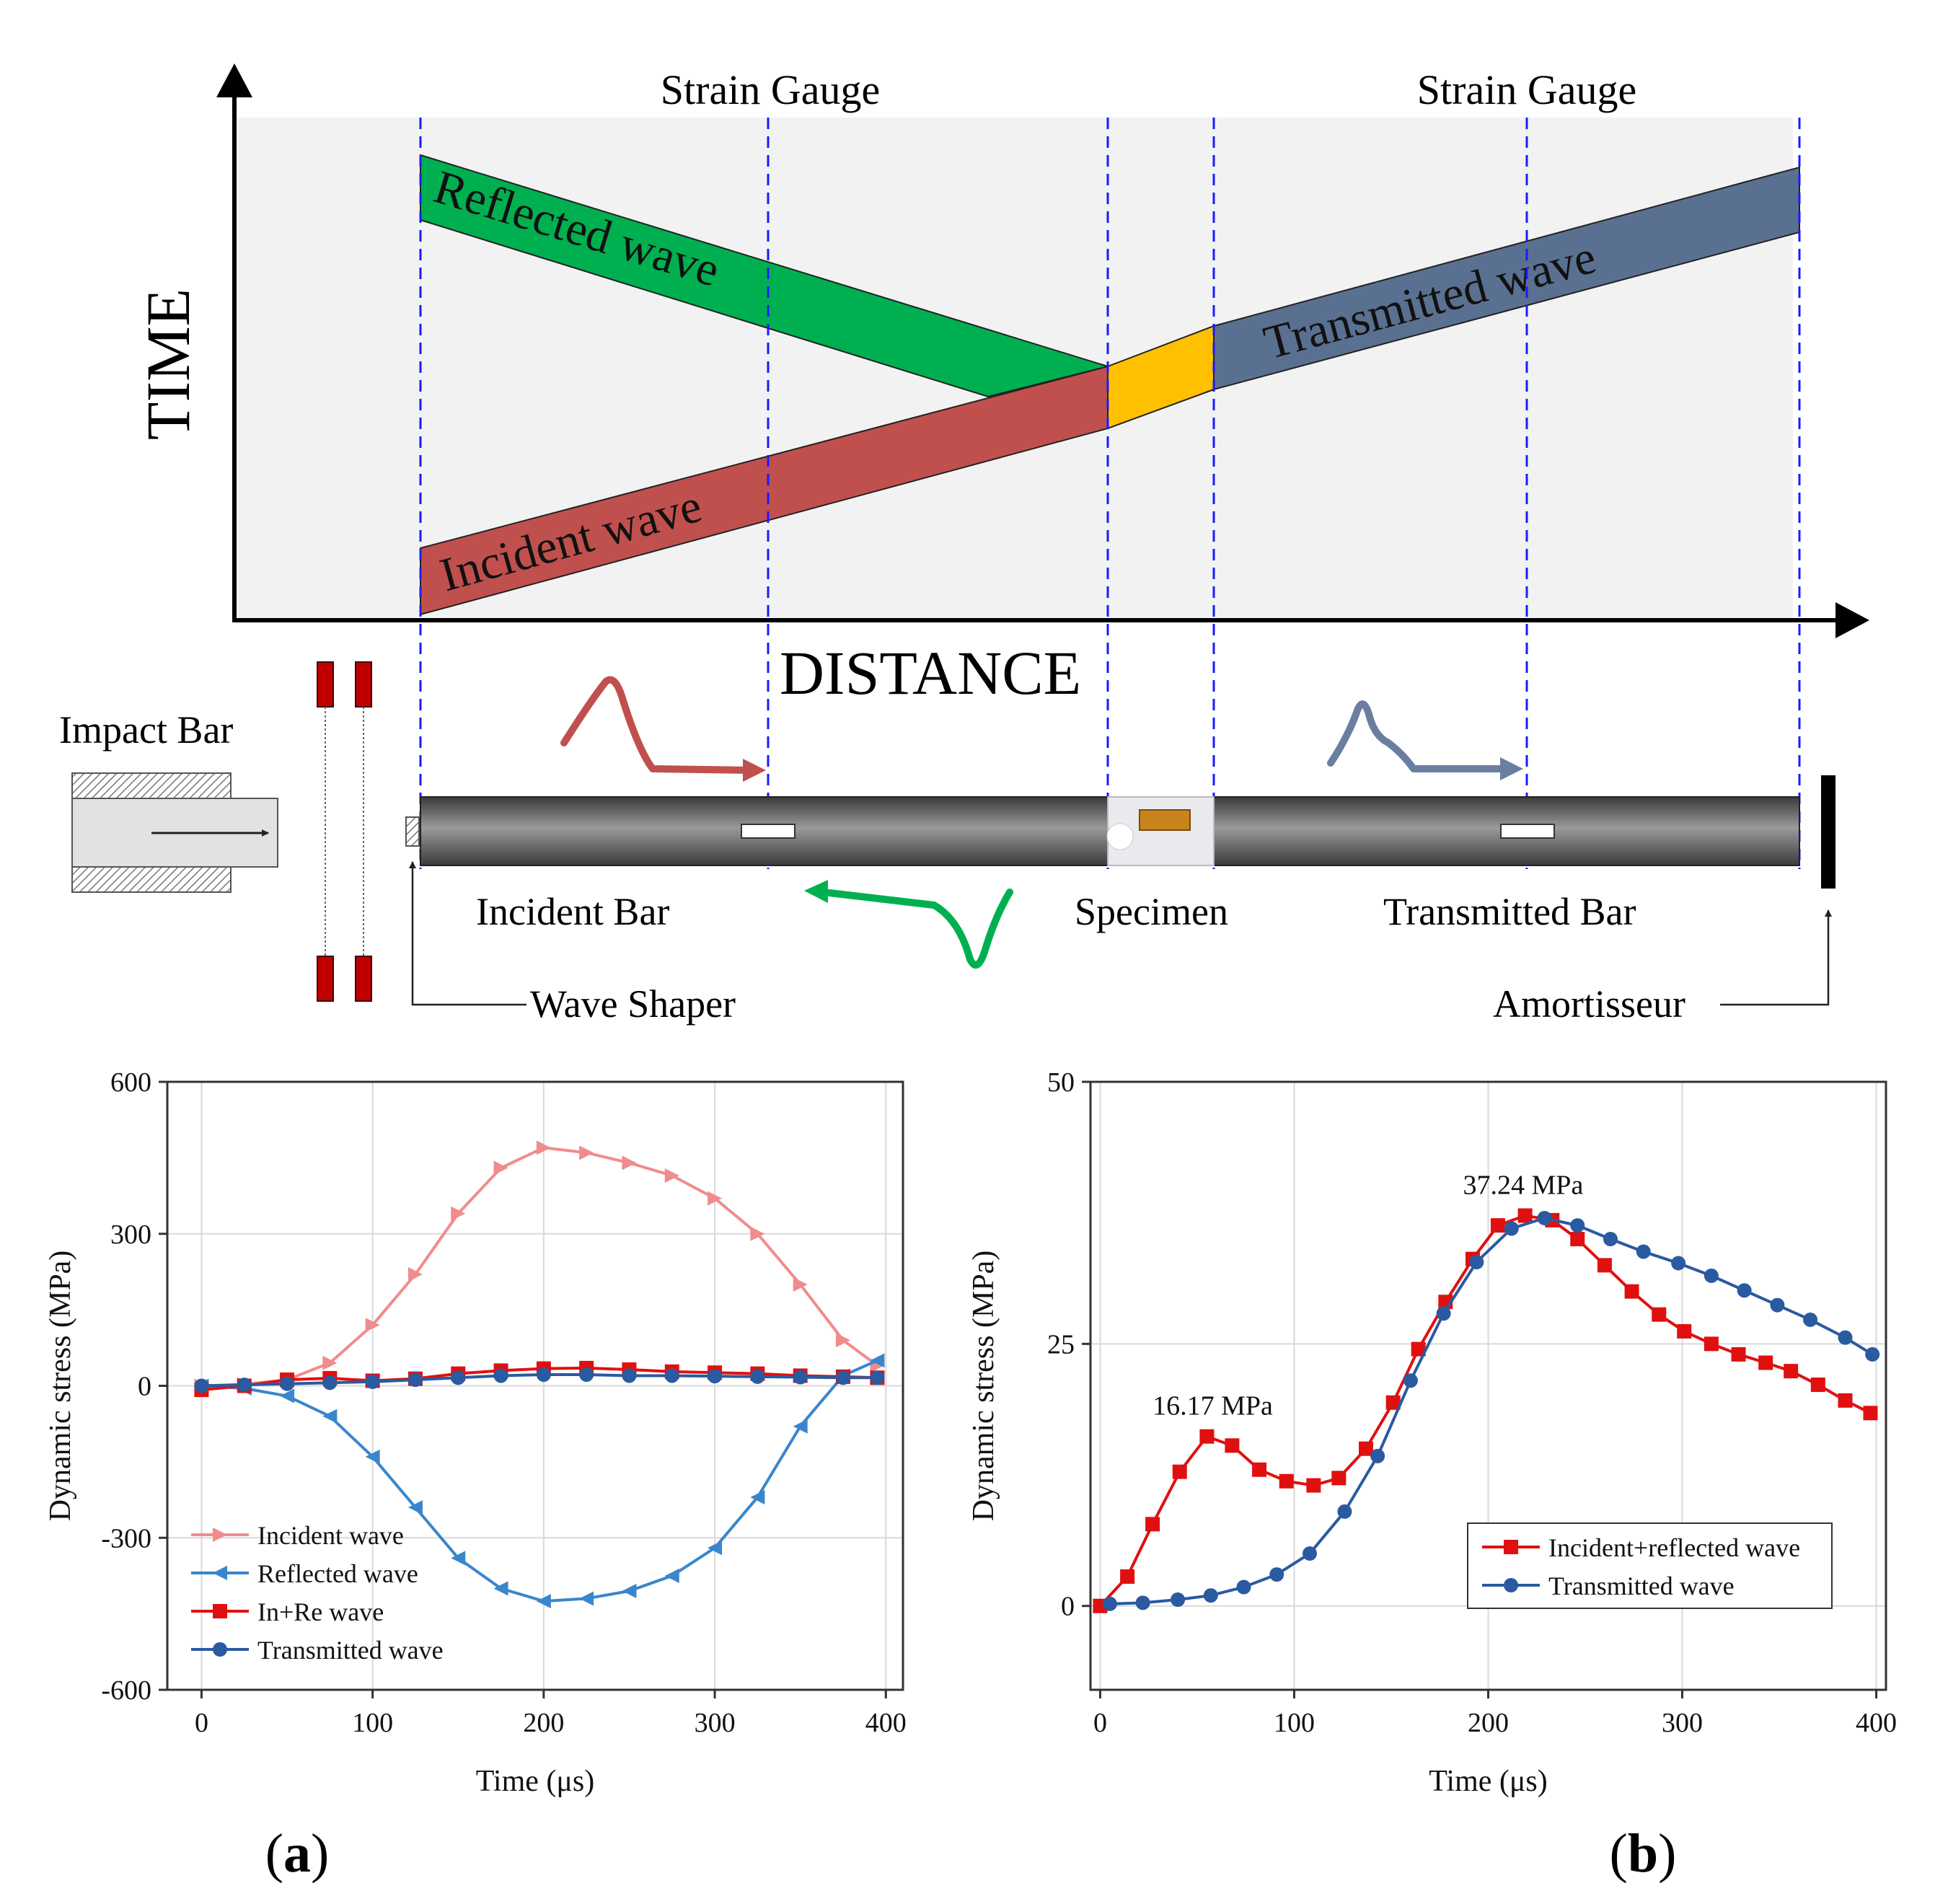 The height and width of the screenshot is (1904, 1948). What do you see at coordinates (1511, 768) in the screenshot?
I see `transmitted-pulse-arrowhead` at bounding box center [1511, 768].